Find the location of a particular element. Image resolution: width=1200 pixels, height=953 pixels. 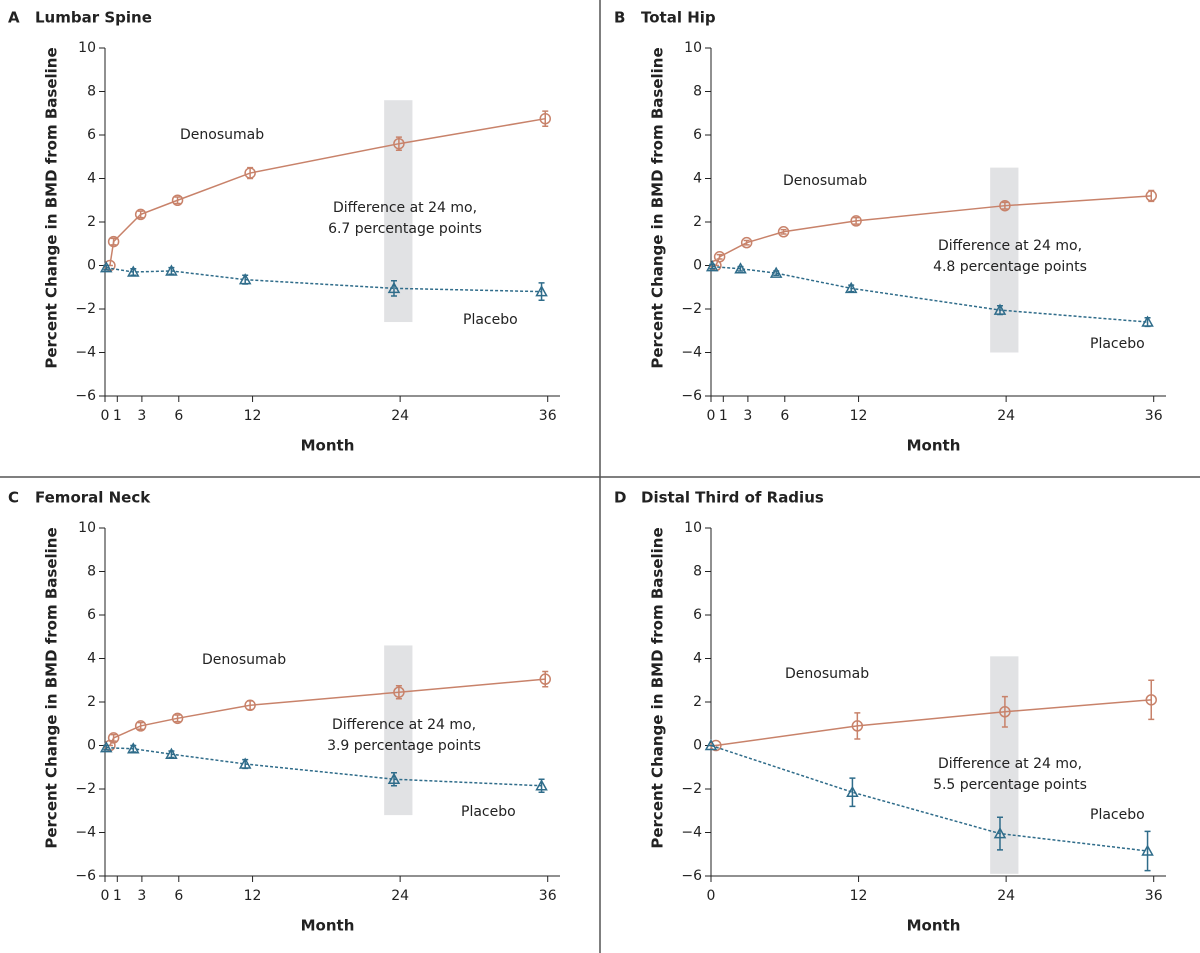

annotation: 5.5 percentage points is located at coordinates (1010, 785).